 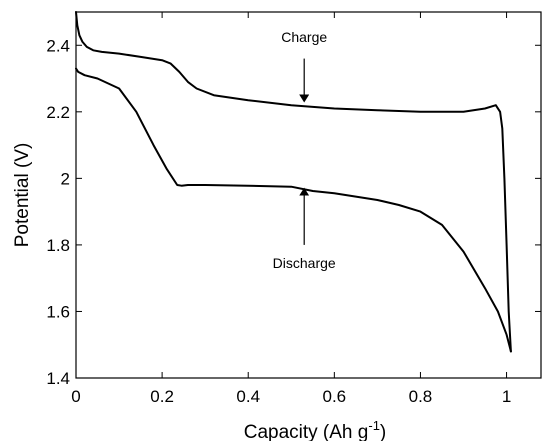 I want to click on annotation-group: Charge Discharge, so click(x=304, y=150).